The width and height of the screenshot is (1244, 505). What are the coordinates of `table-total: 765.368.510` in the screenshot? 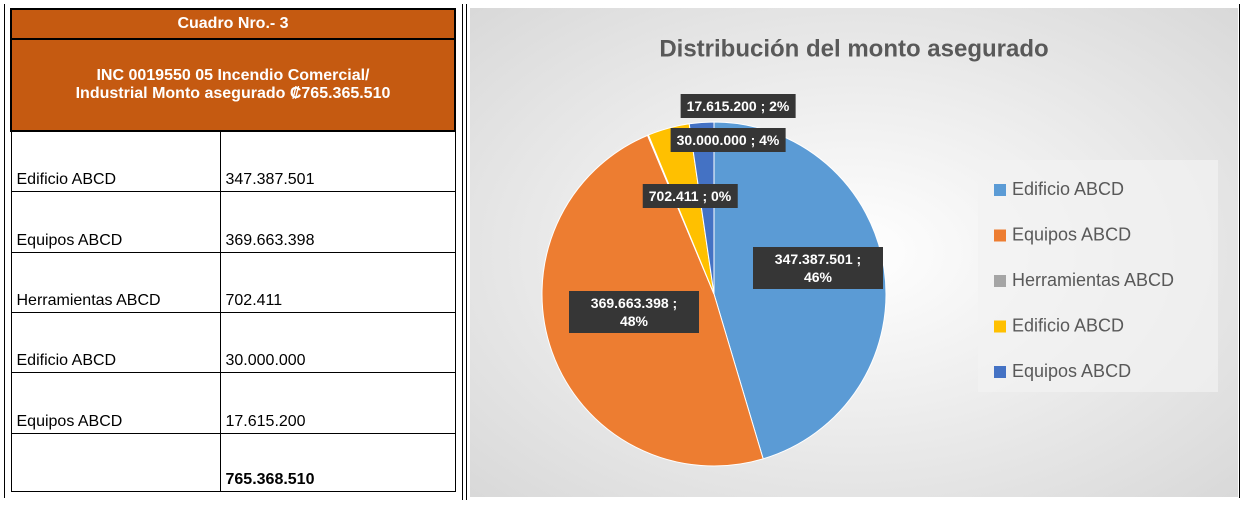 It's located at (337, 462).